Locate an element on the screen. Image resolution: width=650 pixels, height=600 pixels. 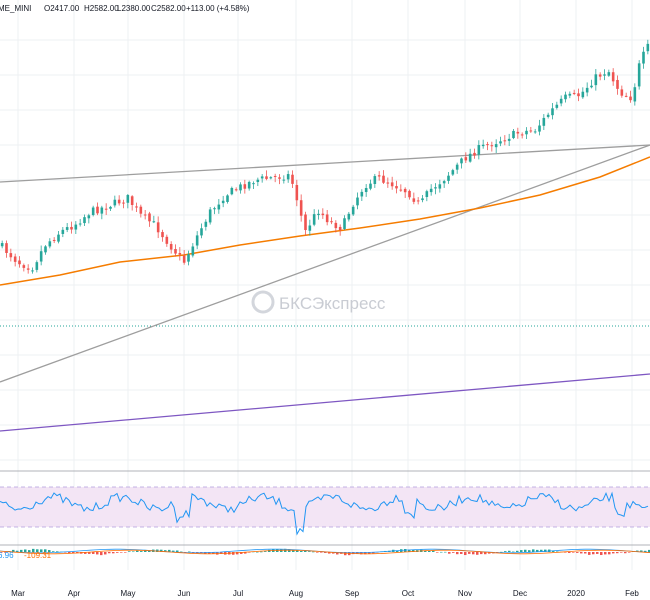
watermark-text: БКСЭкспресс is located at coordinates (332, 303).